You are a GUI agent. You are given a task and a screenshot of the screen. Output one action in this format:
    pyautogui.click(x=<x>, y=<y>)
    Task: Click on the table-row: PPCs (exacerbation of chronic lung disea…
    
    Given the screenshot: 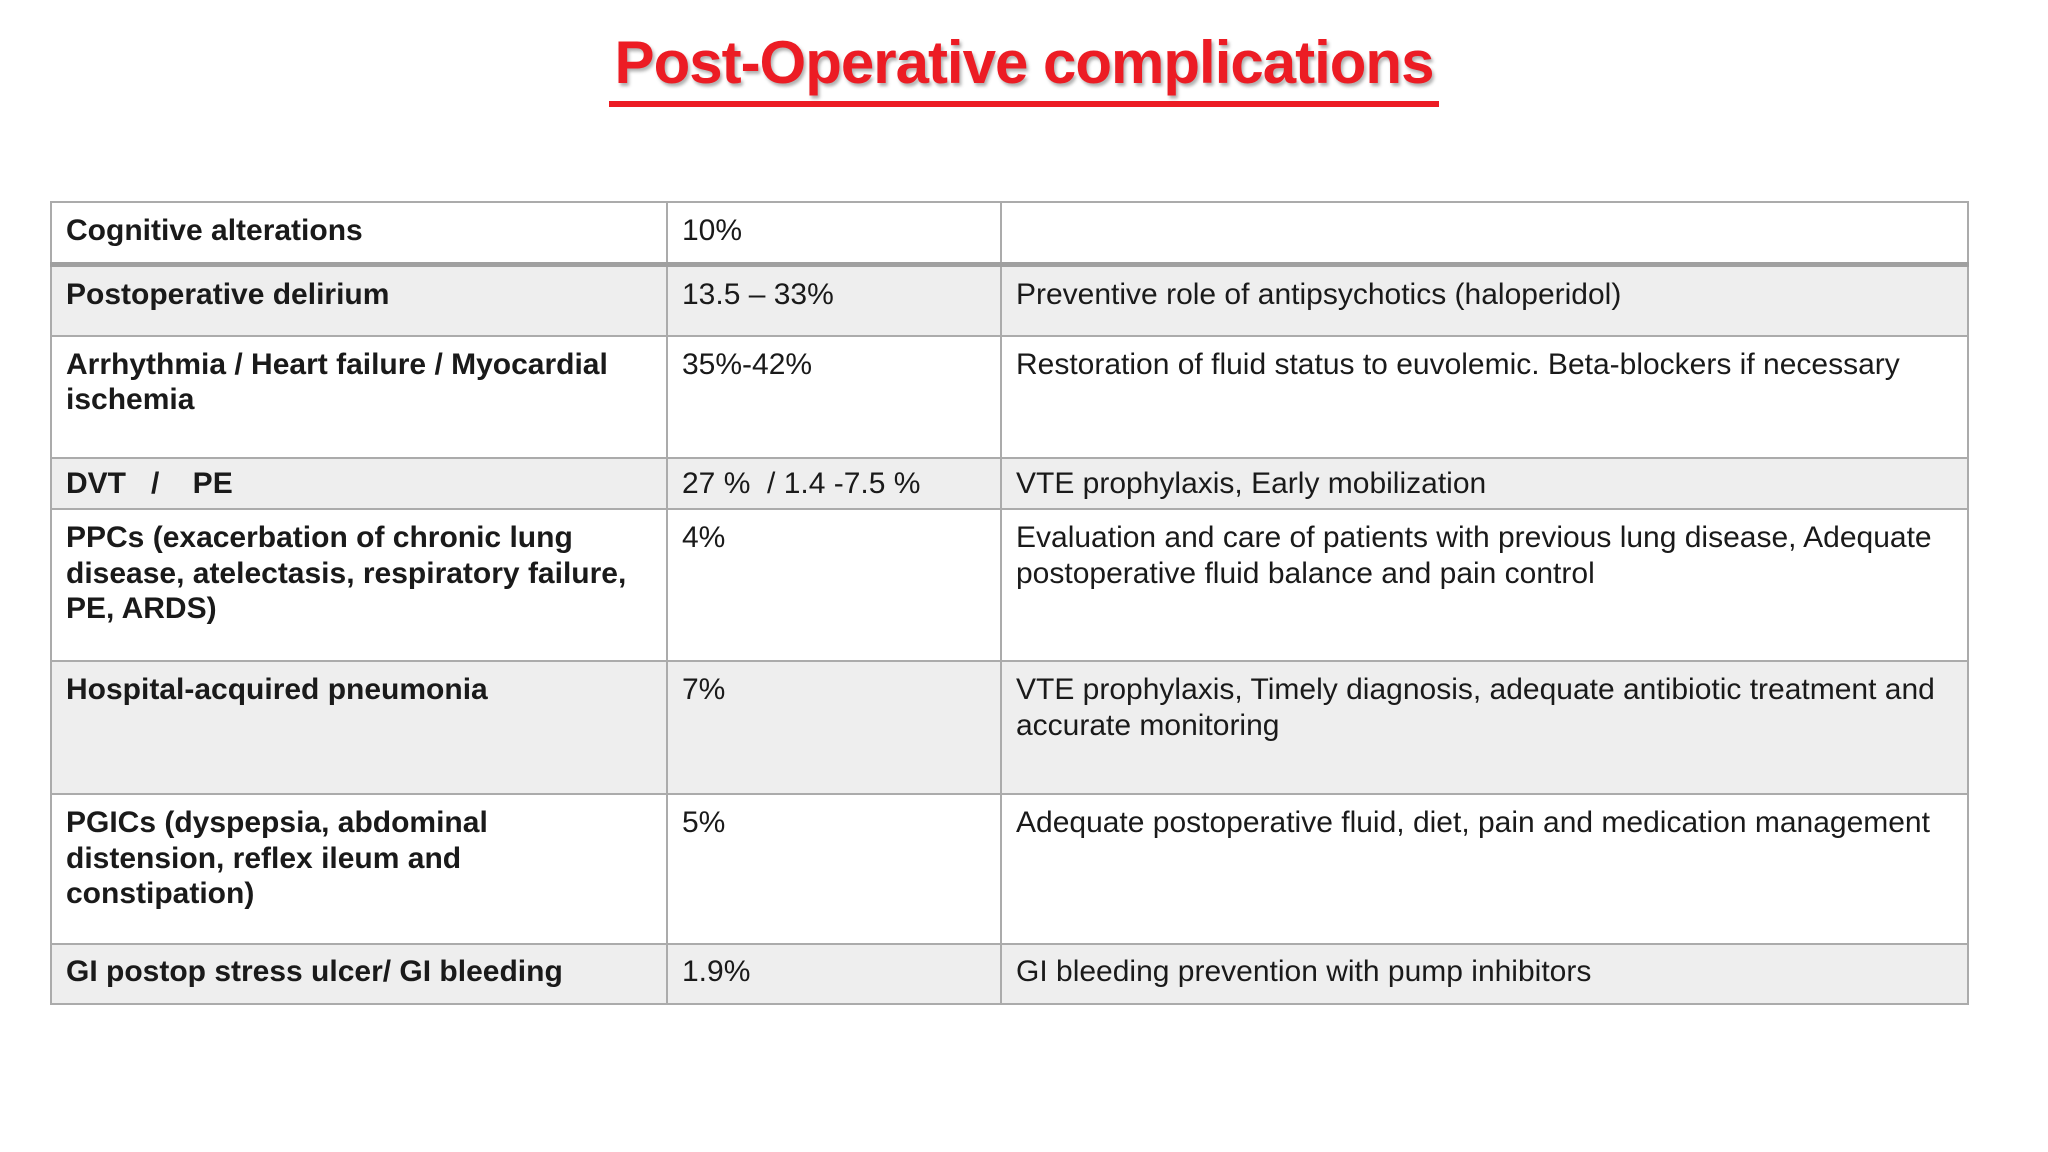 What is the action you would take?
    pyautogui.click(x=1009, y=585)
    